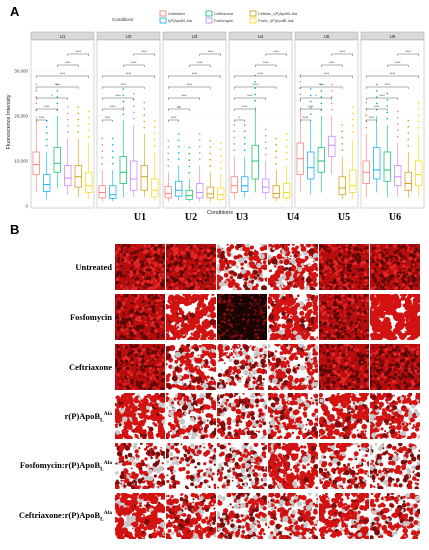 Image resolution: width=429 pixels, height=550 pixels. What do you see at coordinates (63, 36) in the screenshot?
I see `facet-label: U1` at bounding box center [63, 36].